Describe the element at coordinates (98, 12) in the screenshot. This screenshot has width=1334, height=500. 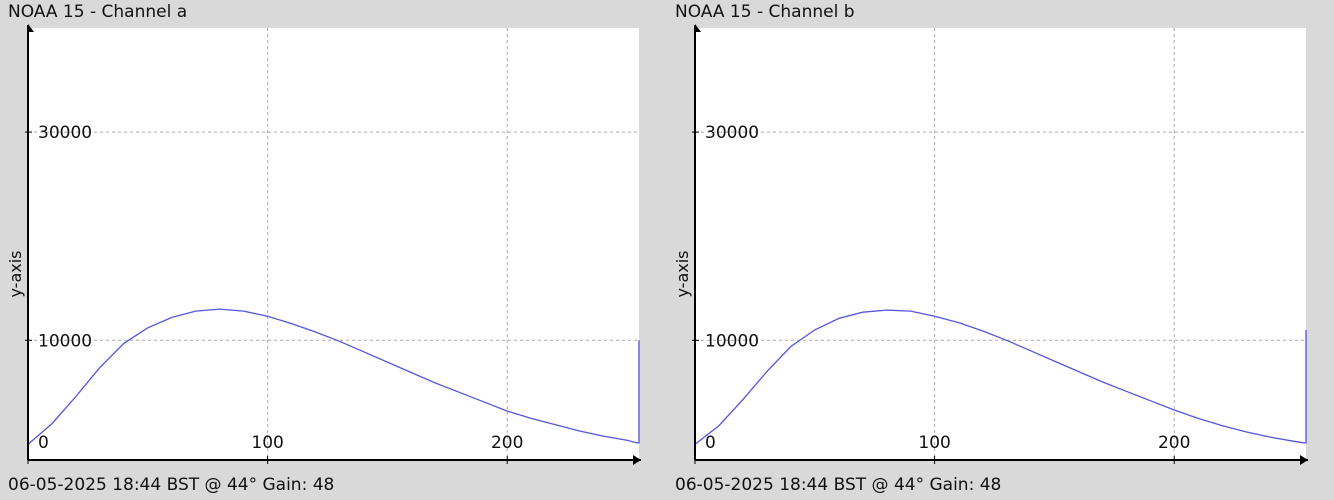
I see `chart-title: NOAA 15 - Channel a` at that location.